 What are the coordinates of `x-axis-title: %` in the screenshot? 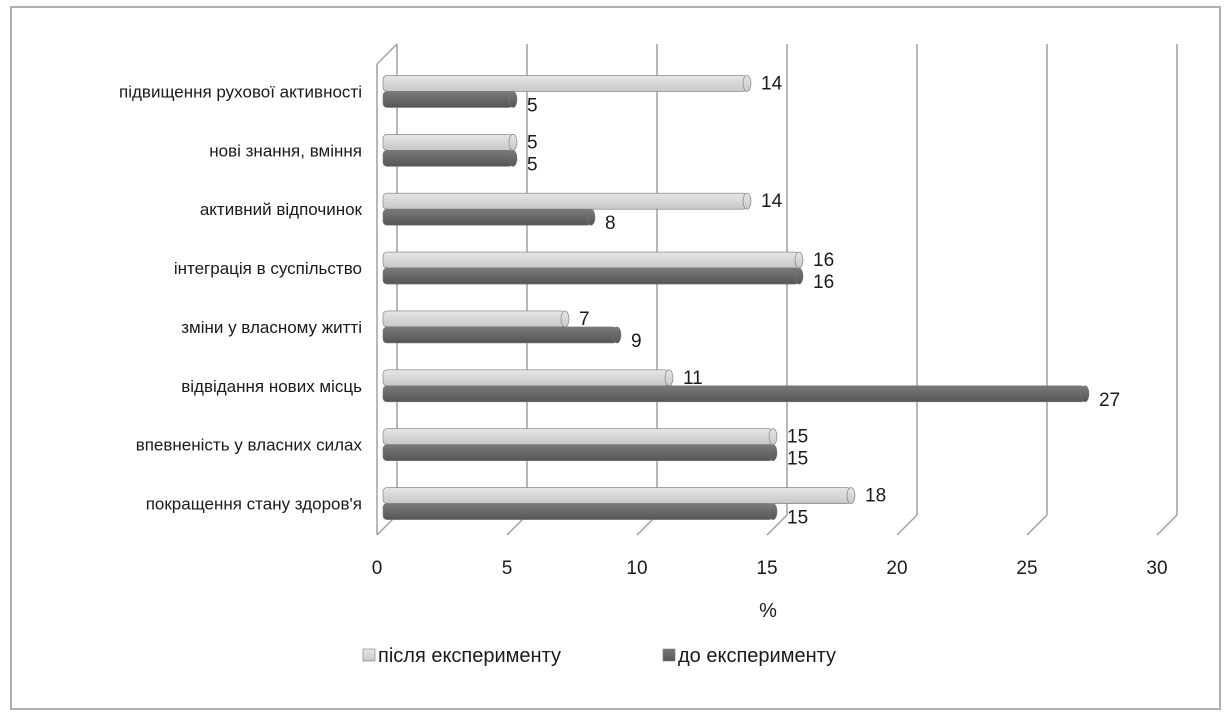 It's located at (768, 611).